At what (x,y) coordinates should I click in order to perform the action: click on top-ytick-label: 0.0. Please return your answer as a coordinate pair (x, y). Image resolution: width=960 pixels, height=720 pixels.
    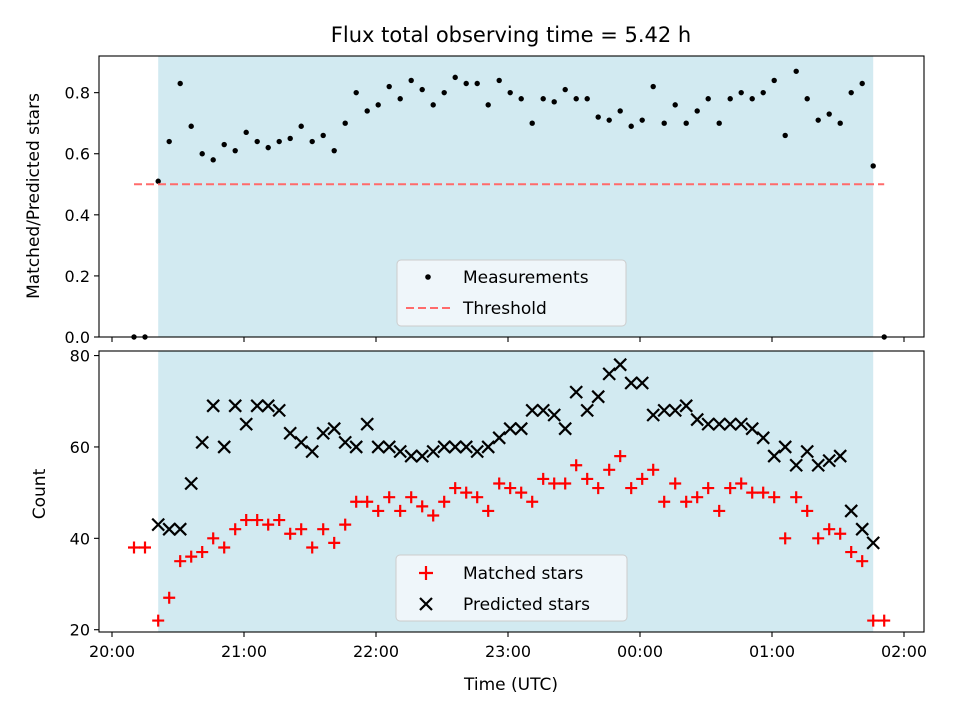
    Looking at the image, I should click on (77, 337).